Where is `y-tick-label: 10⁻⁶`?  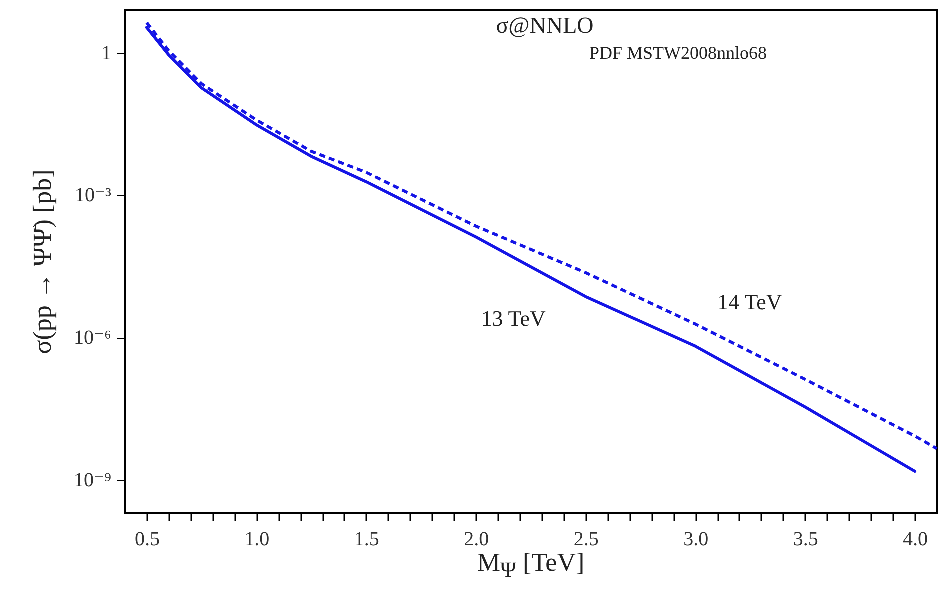
y-tick-label: 10⁻⁶ is located at coordinates (93, 338).